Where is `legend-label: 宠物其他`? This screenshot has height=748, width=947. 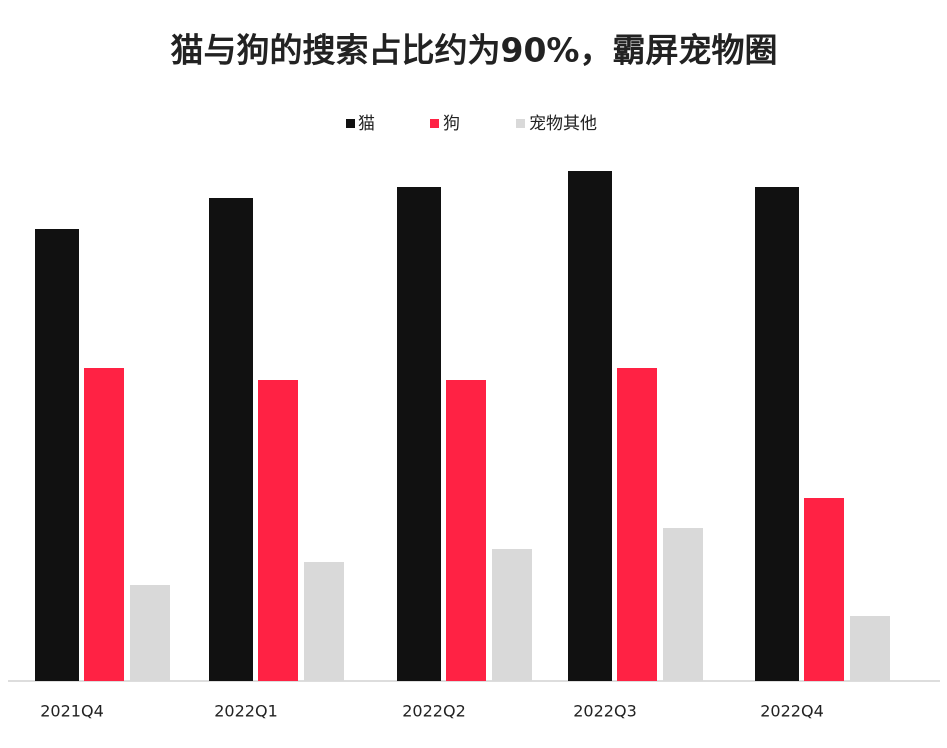
legend-label: 宠物其他 is located at coordinates (563, 124).